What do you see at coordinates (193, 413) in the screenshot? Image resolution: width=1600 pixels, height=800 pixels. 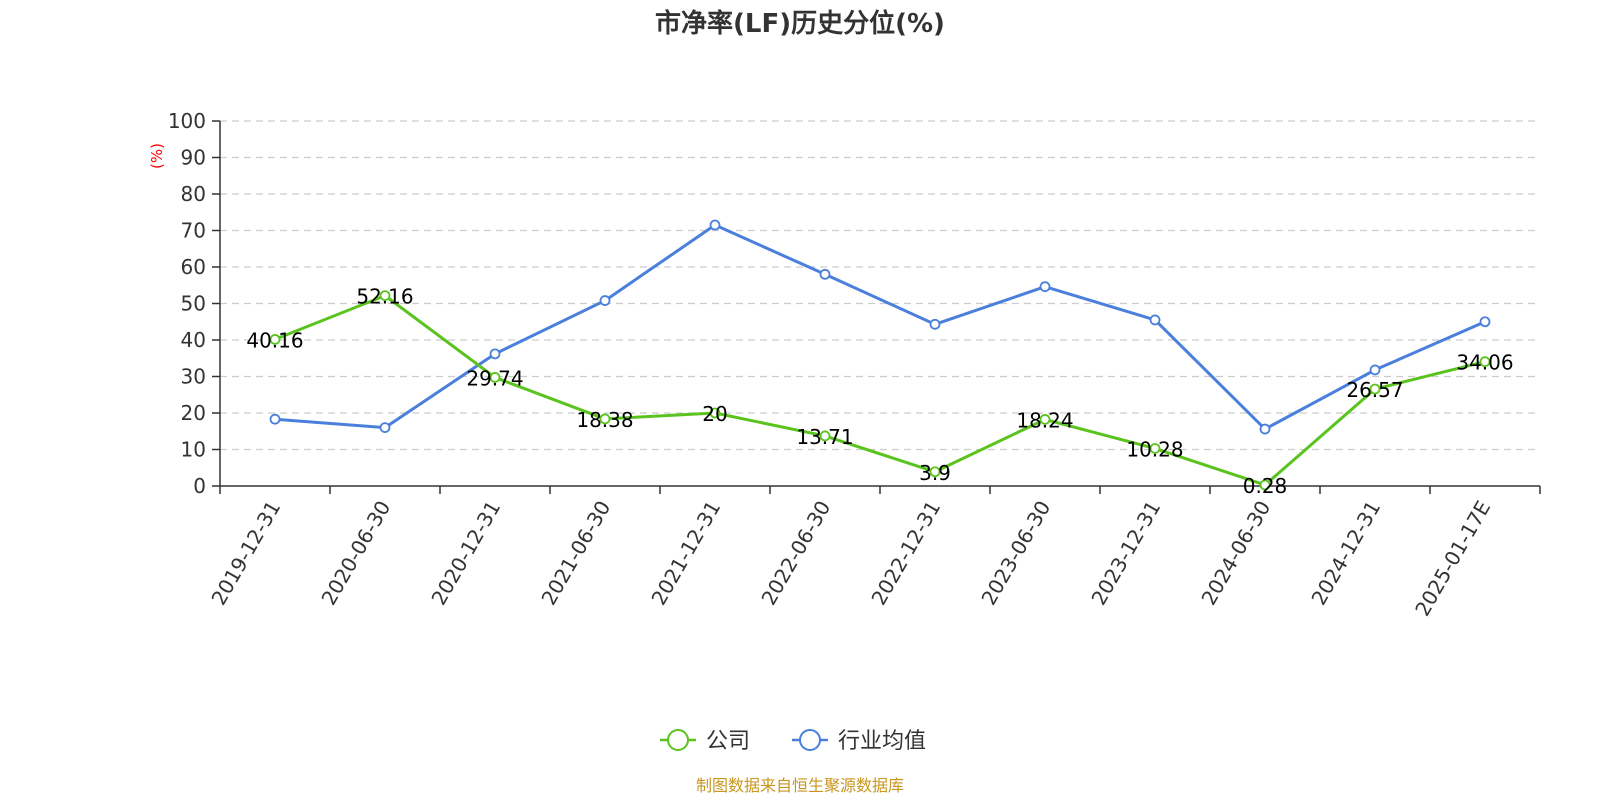 I see `y-tick-label: 20` at bounding box center [193, 413].